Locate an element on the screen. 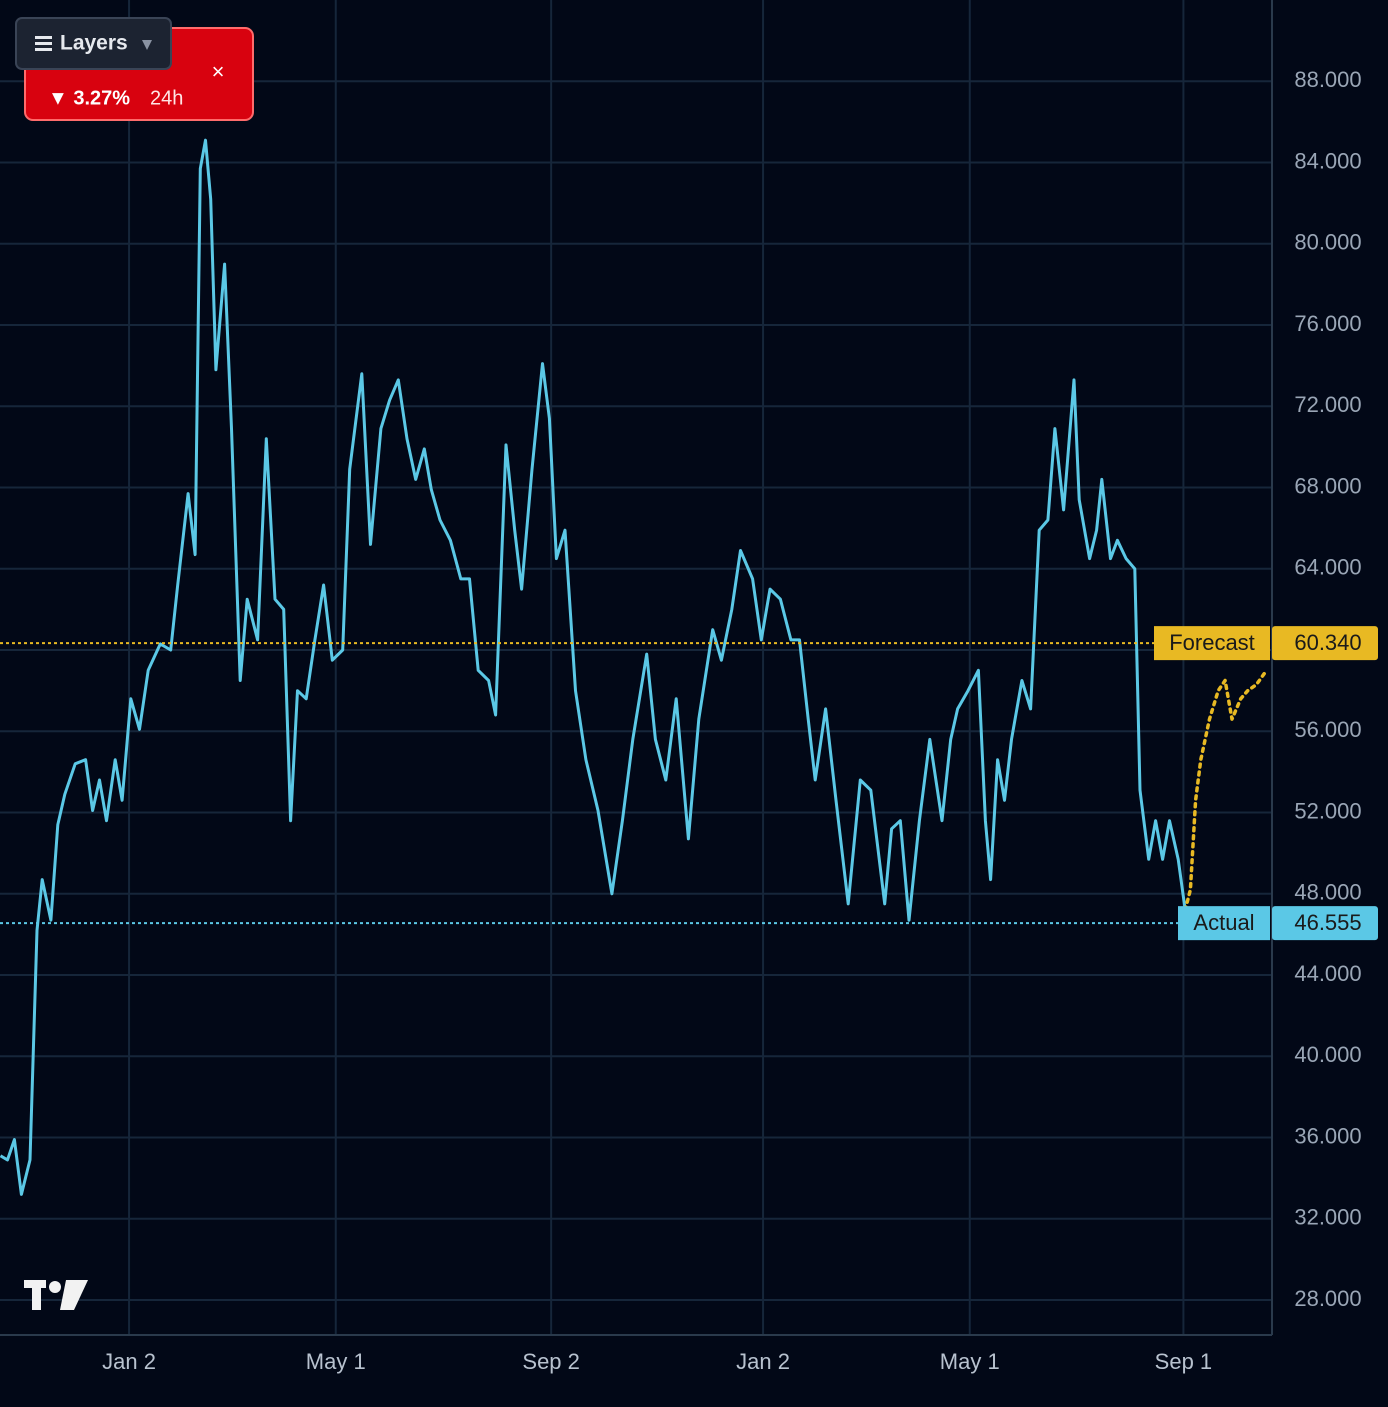  layers-box is located at coordinates (93, 43).